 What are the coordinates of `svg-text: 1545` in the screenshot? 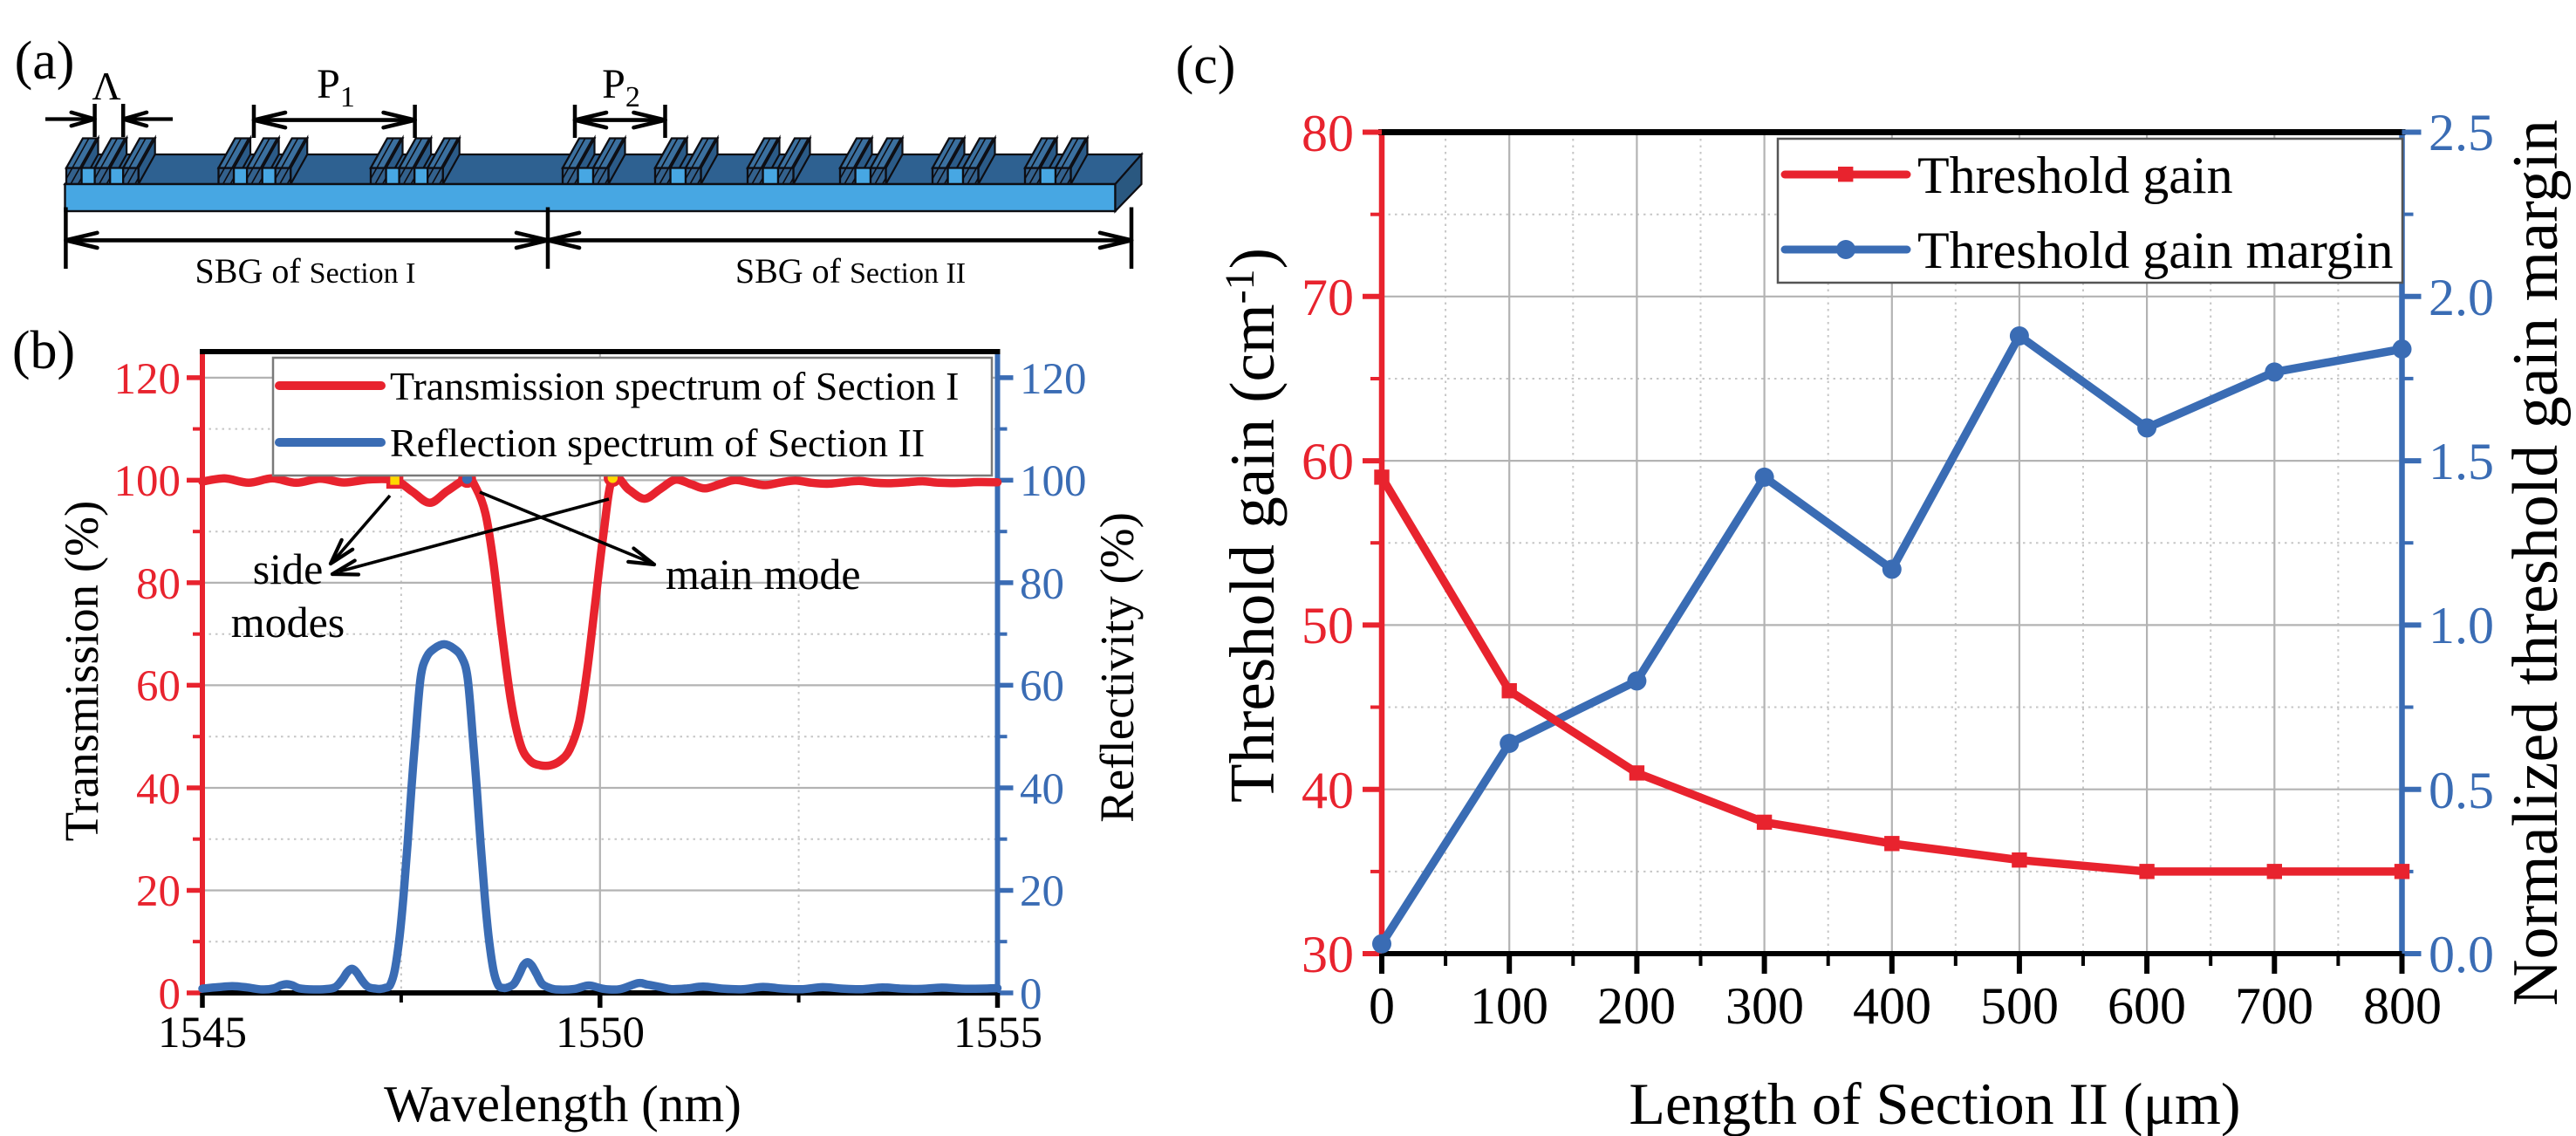 It's located at (202, 1033).